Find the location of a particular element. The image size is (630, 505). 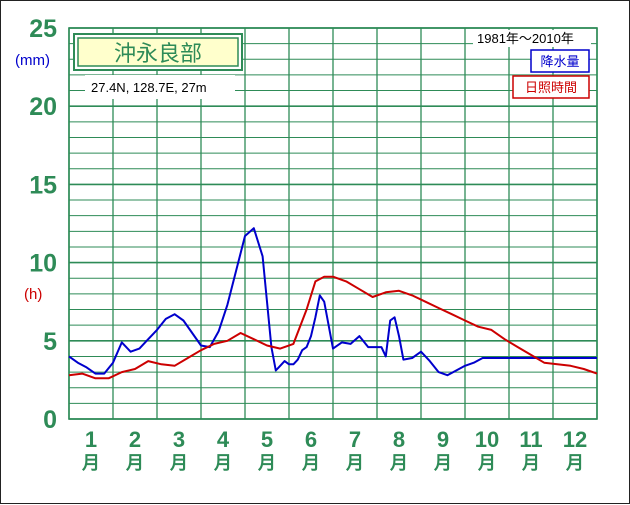

x-tick-label: 8 is located at coordinates (399, 439).